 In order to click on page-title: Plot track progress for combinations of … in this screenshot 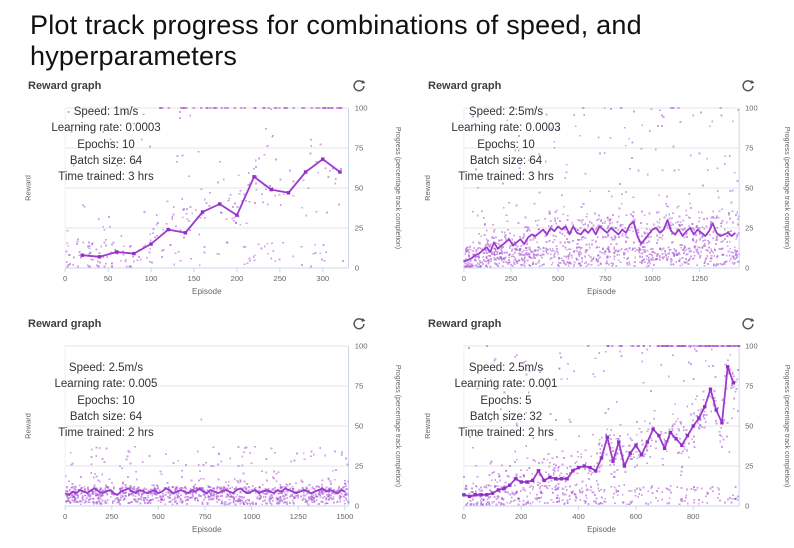, I will do `click(336, 40)`.